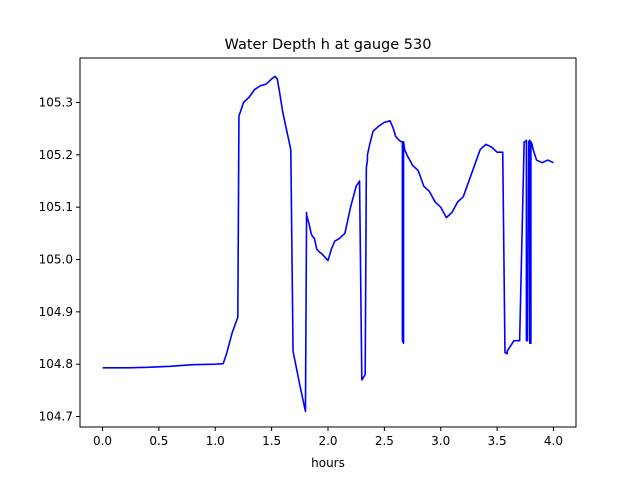  Describe the element at coordinates (158, 441) in the screenshot. I see `x-tick-label: 0.5` at that location.